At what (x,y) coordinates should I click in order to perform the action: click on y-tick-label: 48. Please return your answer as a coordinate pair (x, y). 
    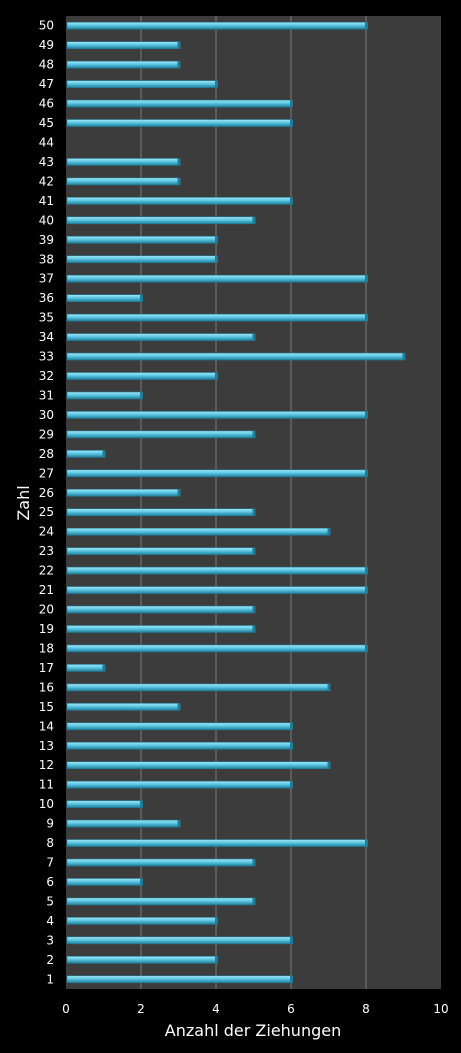
    Looking at the image, I should click on (46, 65).